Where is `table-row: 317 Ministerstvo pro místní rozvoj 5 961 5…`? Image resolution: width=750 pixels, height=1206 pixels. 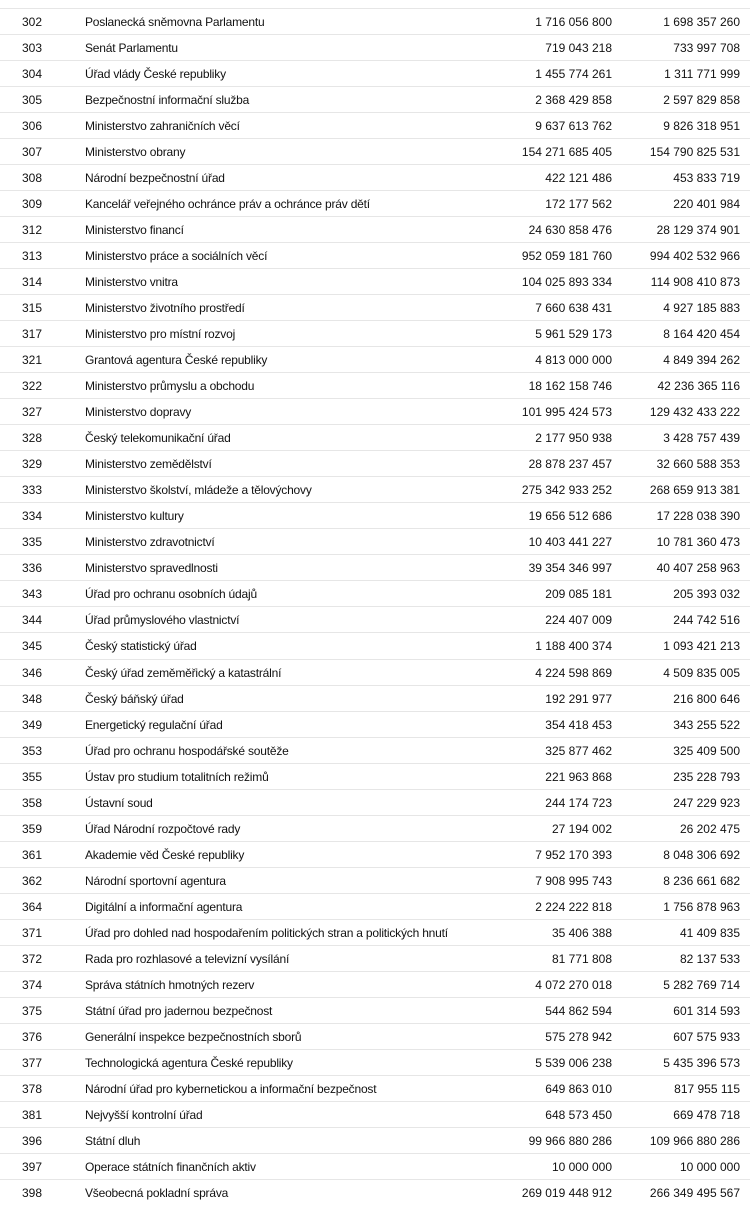 table-row: 317 Ministerstvo pro místní rozvoj 5 961 5… is located at coordinates (375, 333).